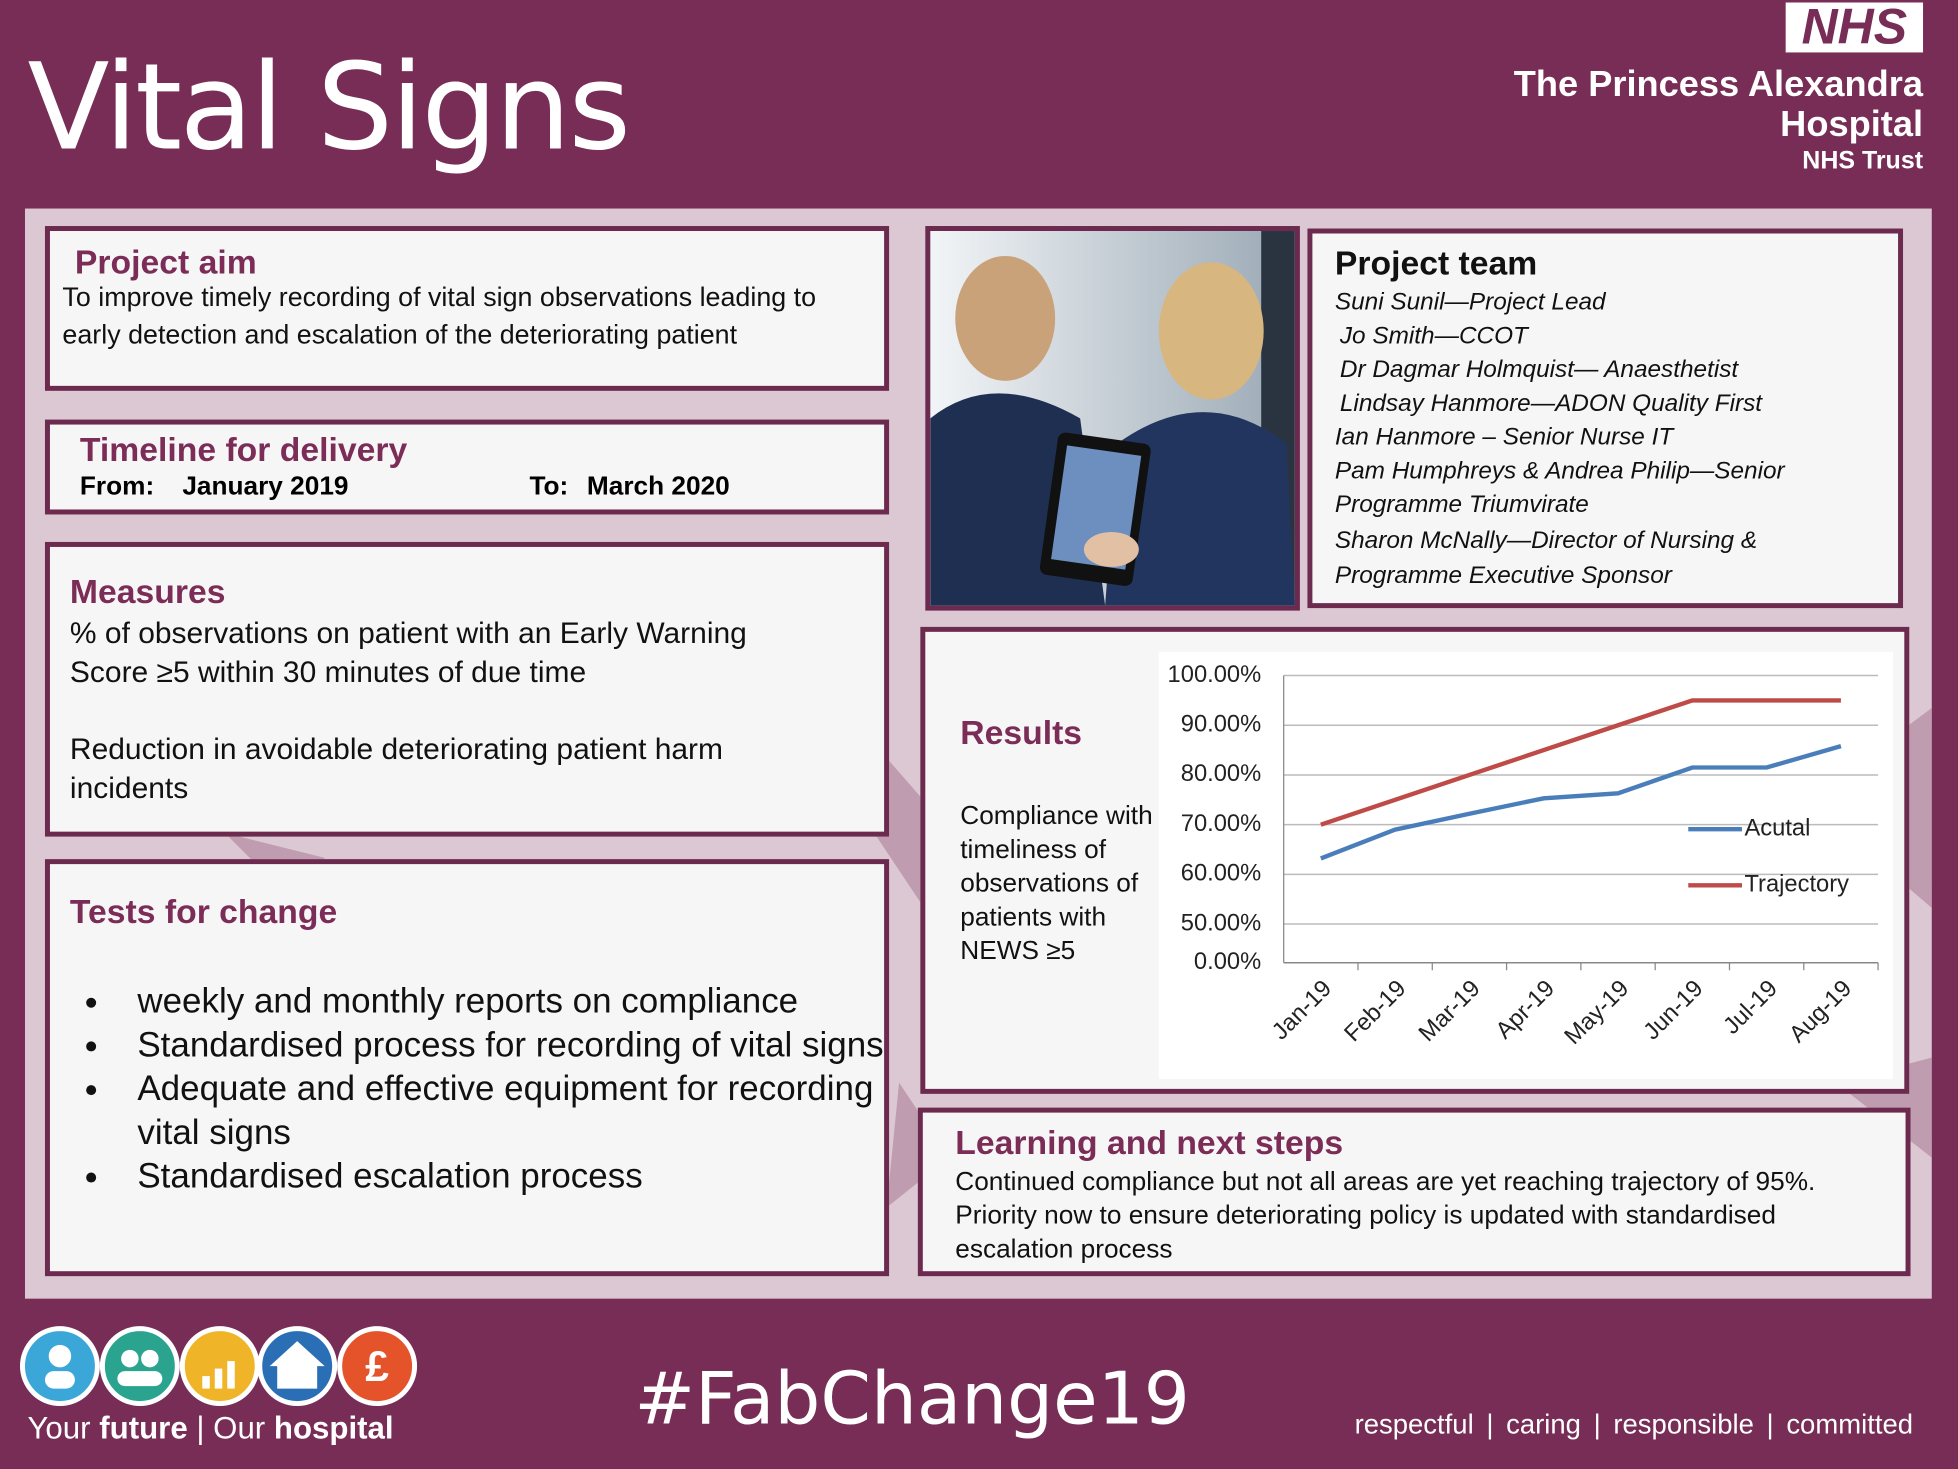 The width and height of the screenshot is (1958, 1469). I want to click on tagline-word: Your, so click(59, 1429).